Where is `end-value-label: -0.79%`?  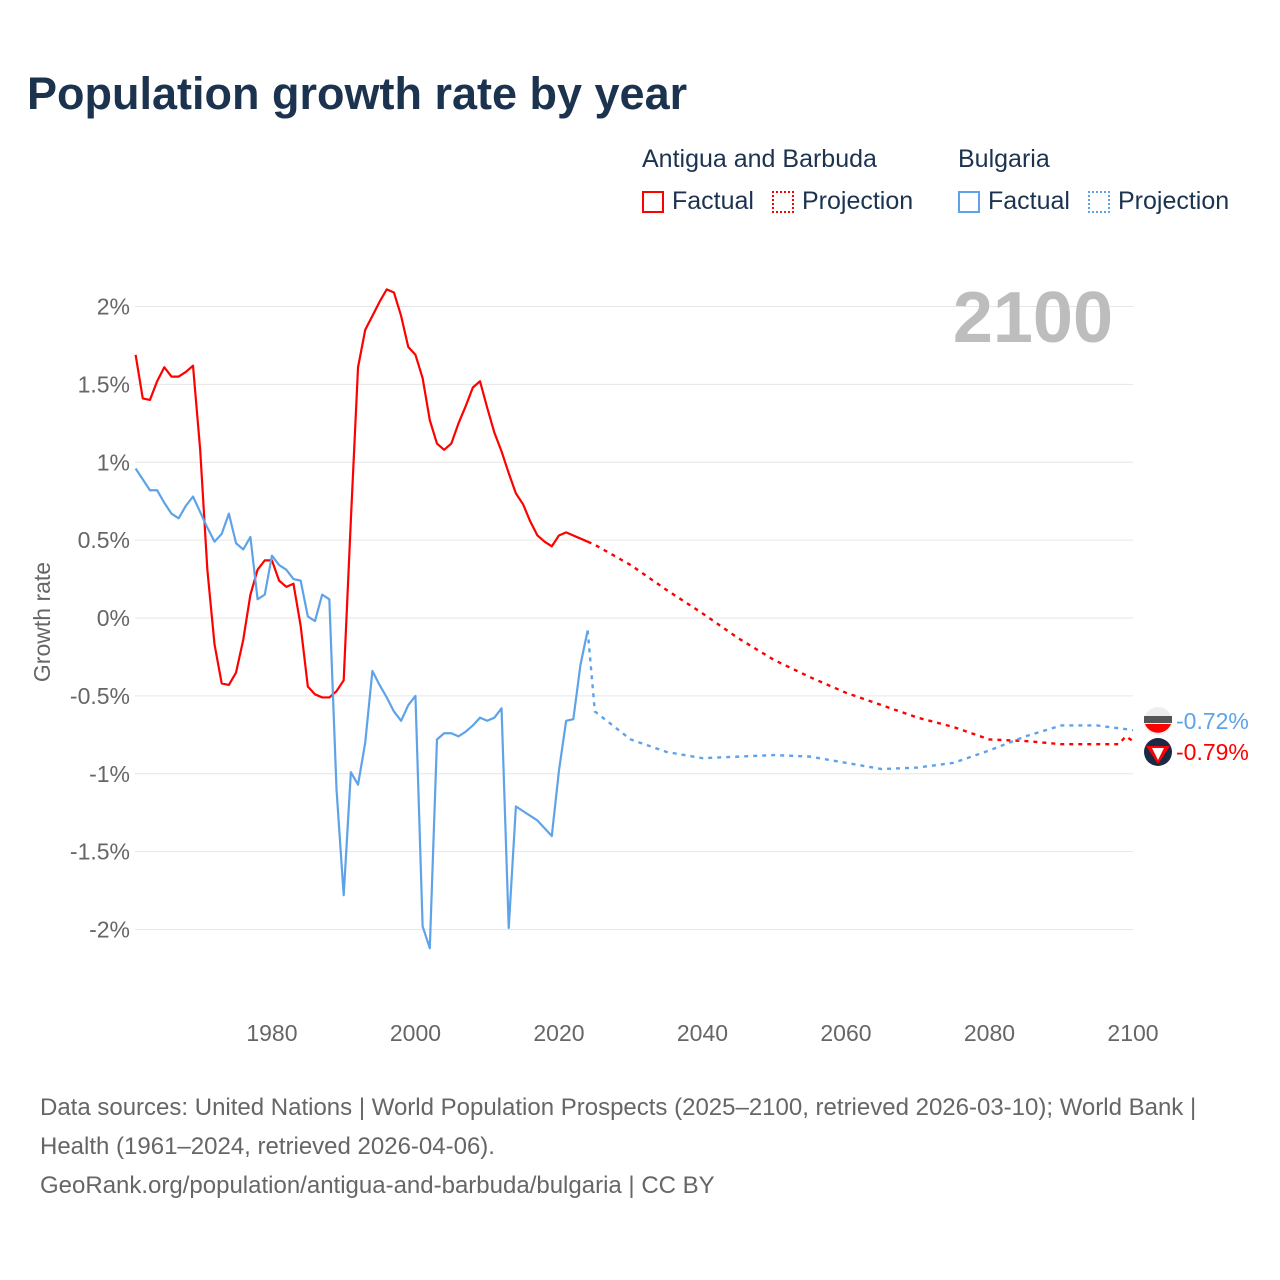
end-value-label: -0.79% is located at coordinates (1212, 752).